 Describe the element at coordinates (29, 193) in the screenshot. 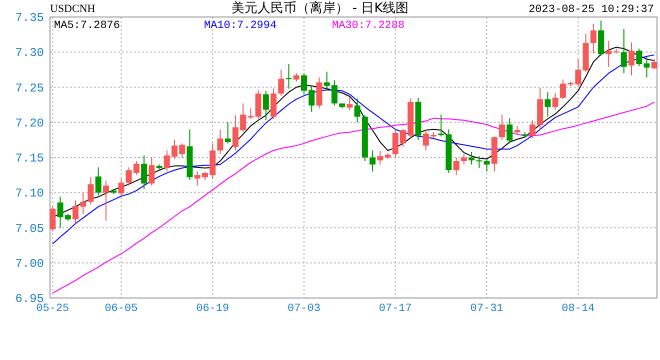

I see `y-tick-label: 7.10` at that location.